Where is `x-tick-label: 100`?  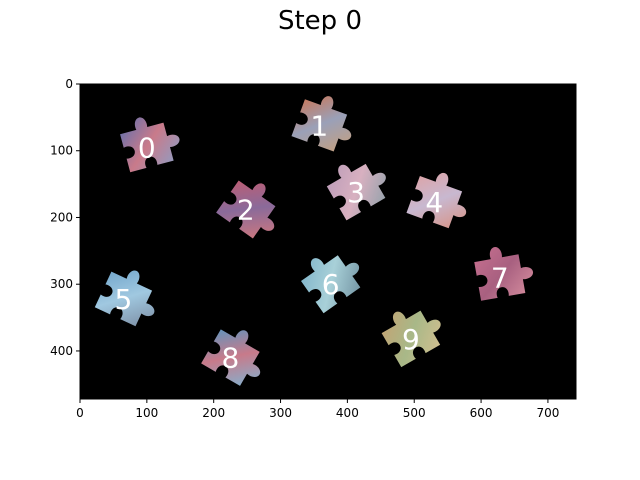 x-tick-label: 100 is located at coordinates (146, 413).